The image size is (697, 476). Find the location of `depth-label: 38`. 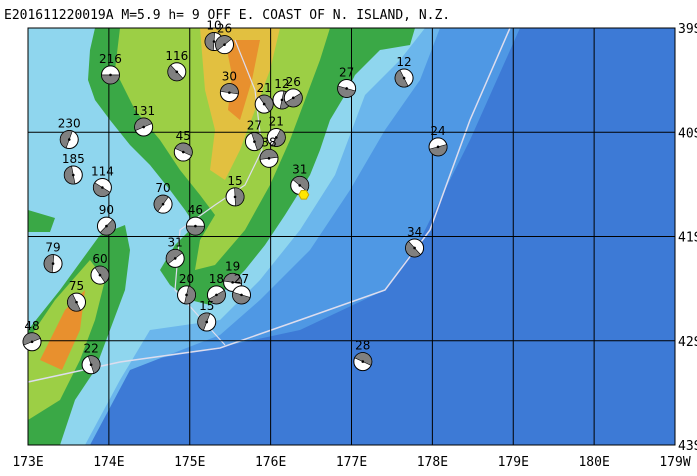

depth-label: 38 is located at coordinates (268, 142).